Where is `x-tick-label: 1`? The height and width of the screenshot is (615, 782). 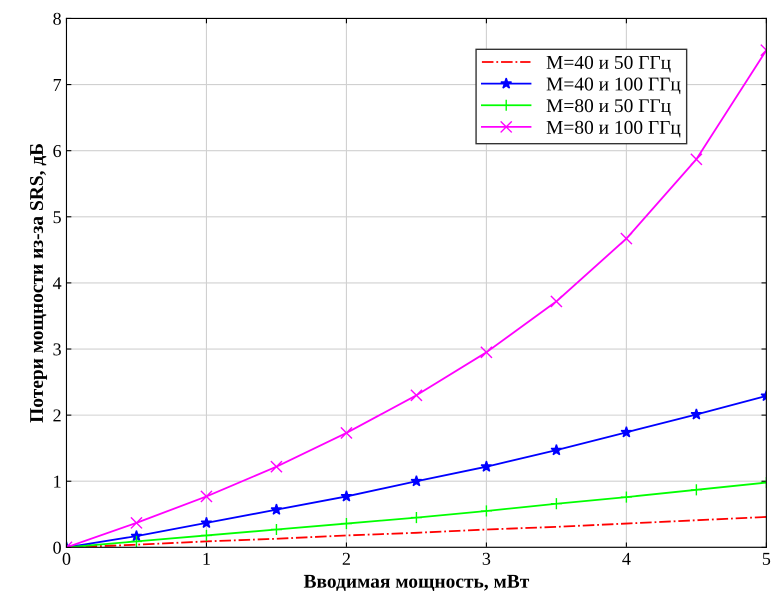 x-tick-label: 1 is located at coordinates (207, 558).